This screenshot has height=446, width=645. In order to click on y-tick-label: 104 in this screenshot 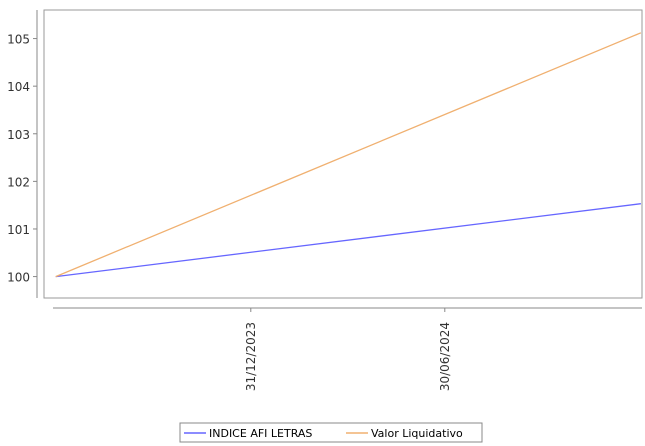, I will do `click(18, 87)`.